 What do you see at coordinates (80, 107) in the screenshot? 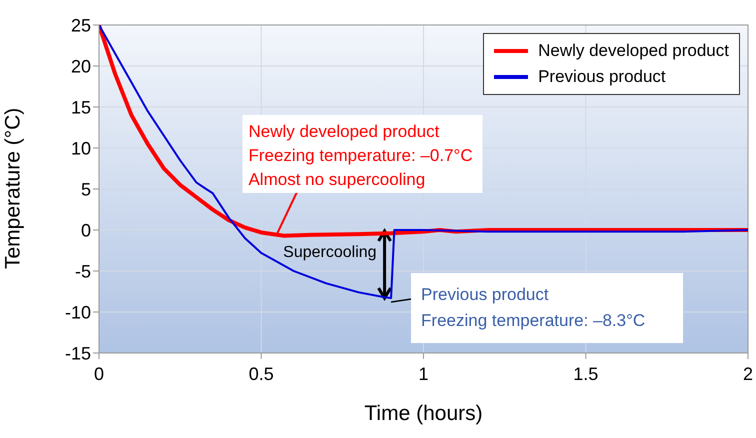
I see `y-tick-label: 15` at bounding box center [80, 107].